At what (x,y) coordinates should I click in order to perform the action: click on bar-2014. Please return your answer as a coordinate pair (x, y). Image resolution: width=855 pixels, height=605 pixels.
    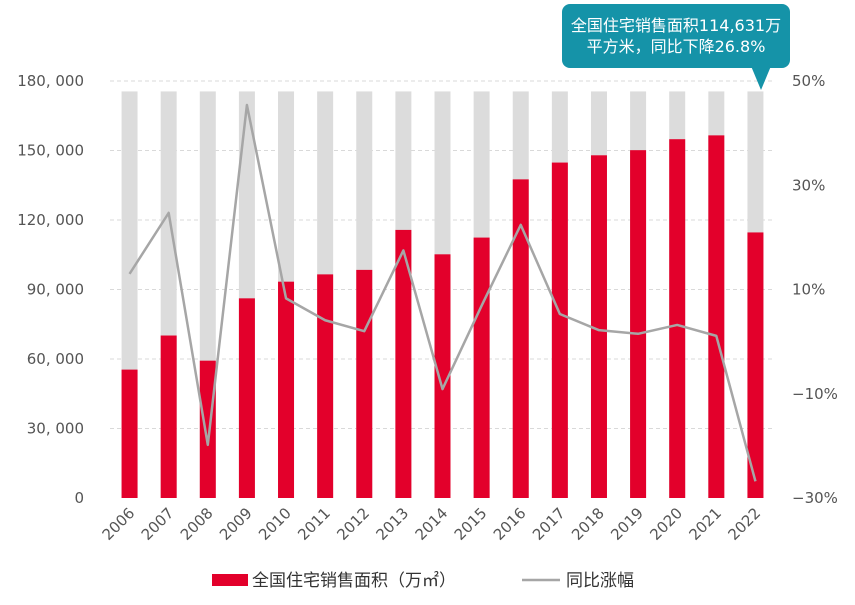
    Looking at the image, I should click on (442, 376).